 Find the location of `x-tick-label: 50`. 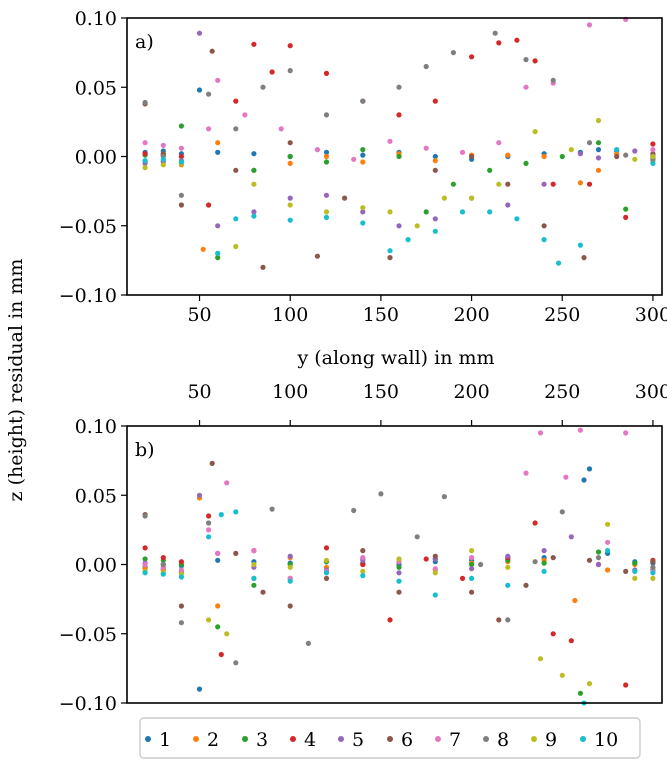

x-tick-label: 50 is located at coordinates (199, 392).